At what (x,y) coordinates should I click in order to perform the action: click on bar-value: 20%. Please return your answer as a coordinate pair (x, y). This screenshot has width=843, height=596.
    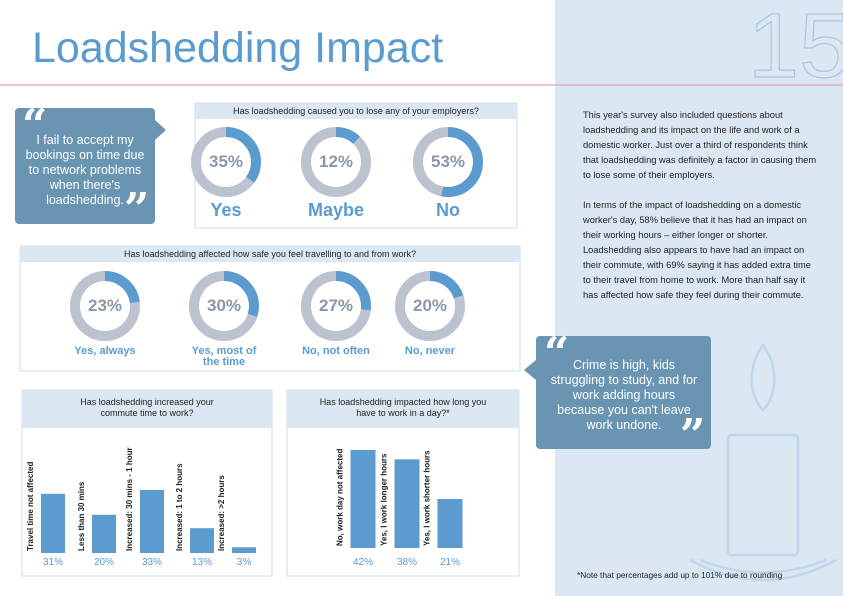
    Looking at the image, I should click on (104, 562).